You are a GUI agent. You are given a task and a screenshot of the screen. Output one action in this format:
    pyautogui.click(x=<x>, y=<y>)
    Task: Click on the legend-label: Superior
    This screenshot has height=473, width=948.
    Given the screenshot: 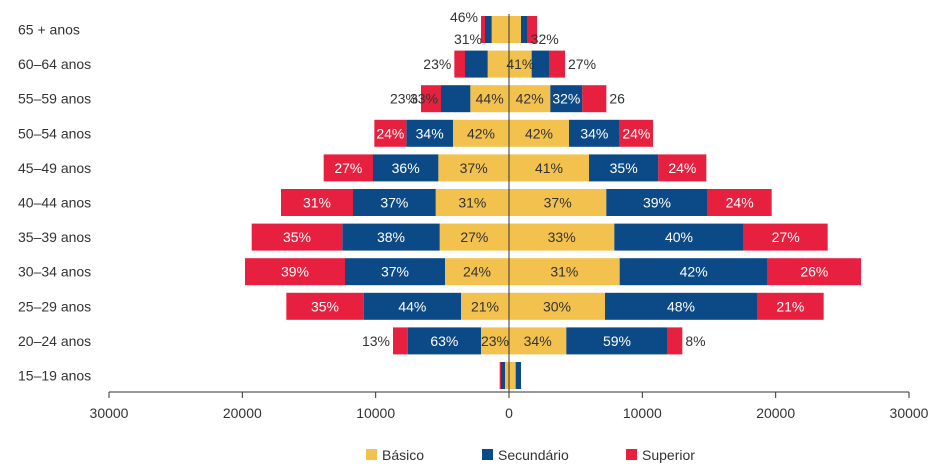 What is the action you would take?
    pyautogui.click(x=668, y=455)
    